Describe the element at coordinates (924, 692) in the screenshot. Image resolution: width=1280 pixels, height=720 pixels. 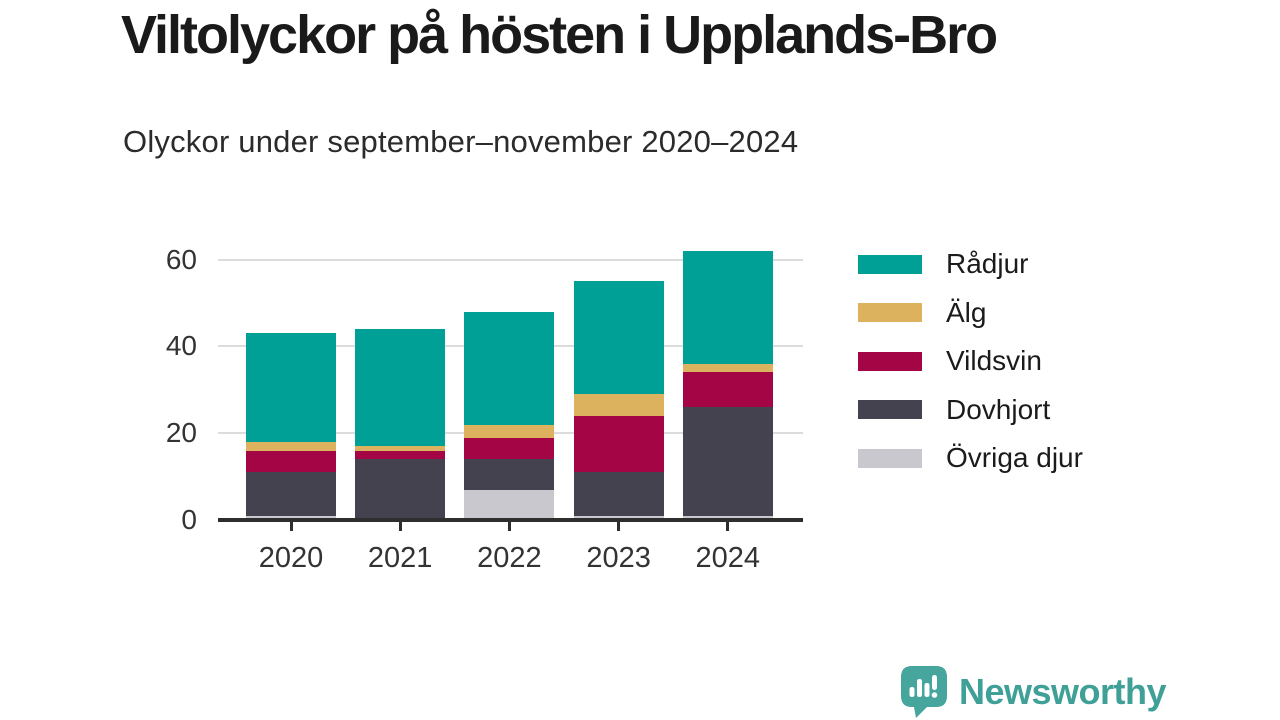
I see `newsworthy-chart-bubble-icon` at that location.